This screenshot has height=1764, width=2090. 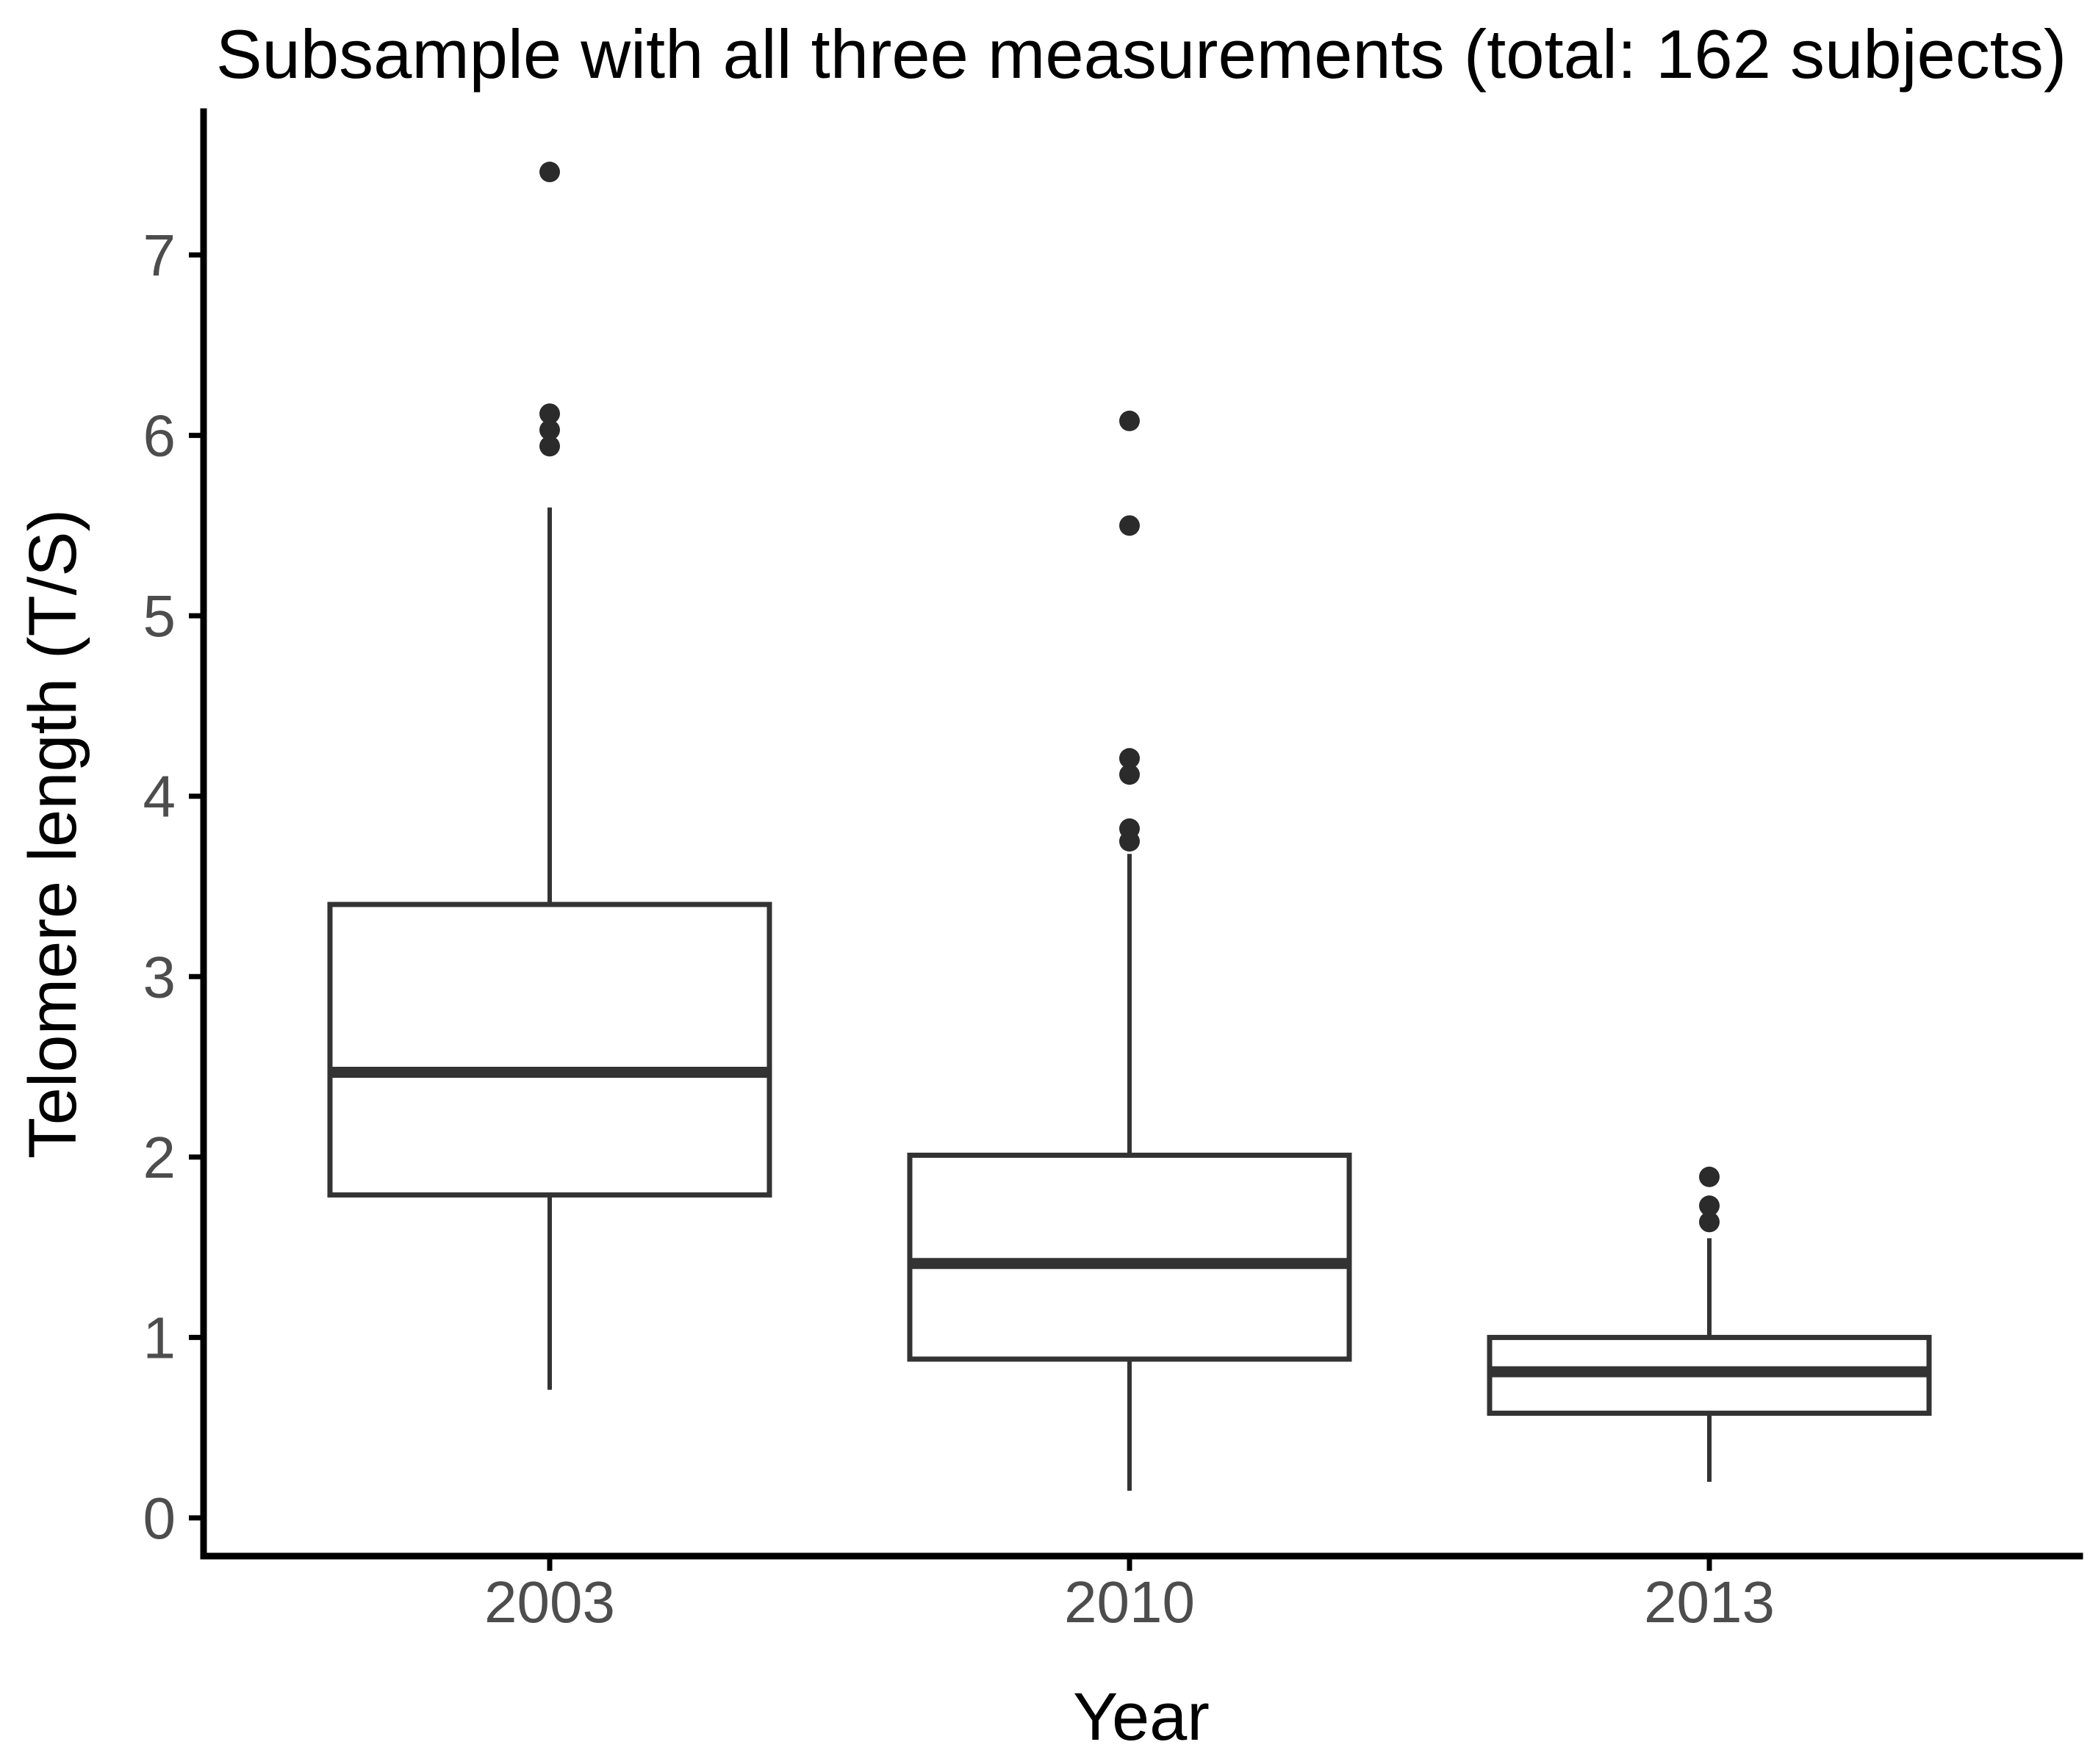 What do you see at coordinates (52, 834) in the screenshot?
I see `y-axis-title: Telomere length (T/S)` at bounding box center [52, 834].